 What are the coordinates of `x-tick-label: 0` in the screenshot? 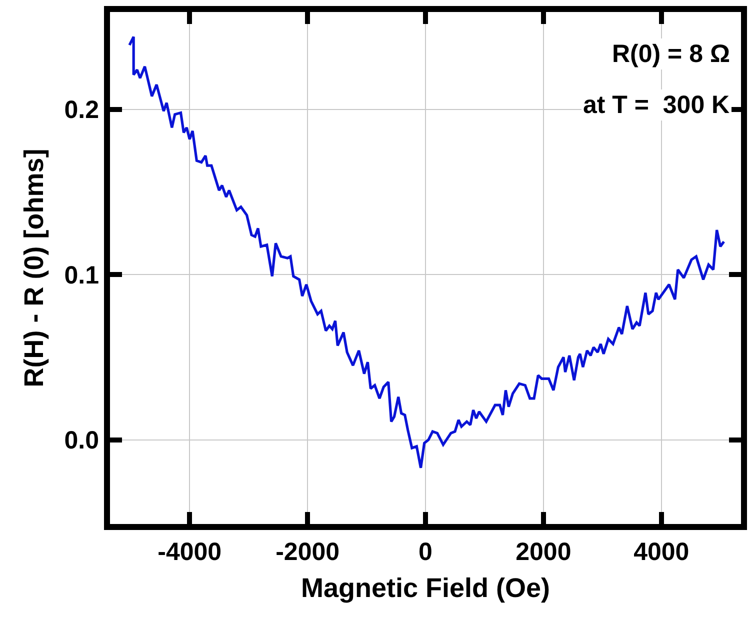 It's located at (425, 552).